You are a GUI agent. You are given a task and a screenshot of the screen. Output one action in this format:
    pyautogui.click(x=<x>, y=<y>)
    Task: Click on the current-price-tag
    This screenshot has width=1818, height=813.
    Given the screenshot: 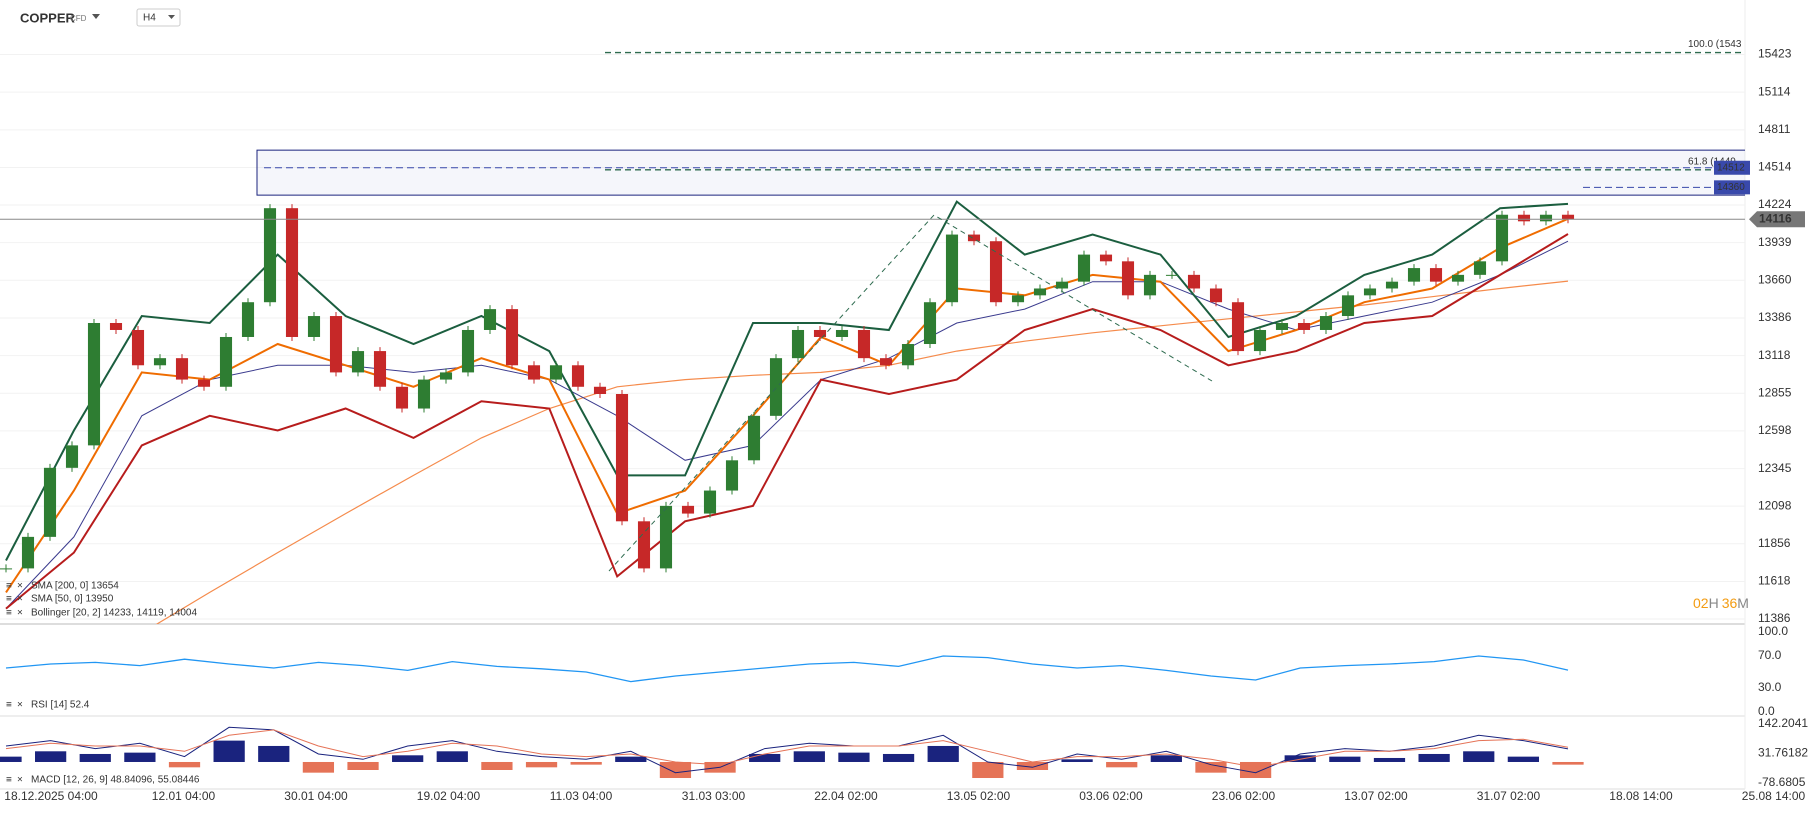 What is the action you would take?
    pyautogui.click(x=1777, y=219)
    